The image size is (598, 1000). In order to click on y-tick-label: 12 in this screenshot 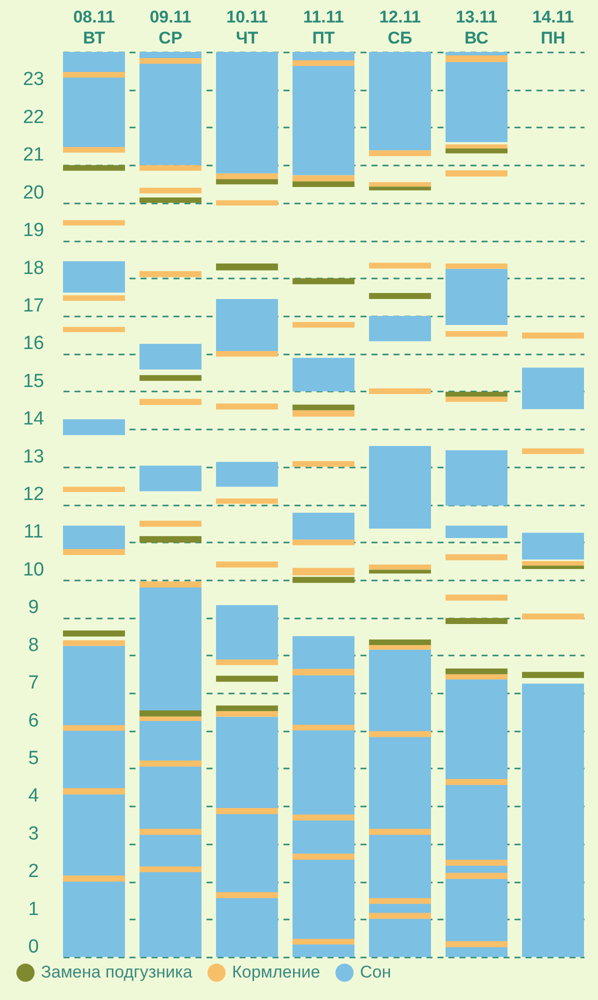, I will do `click(33, 494)`.